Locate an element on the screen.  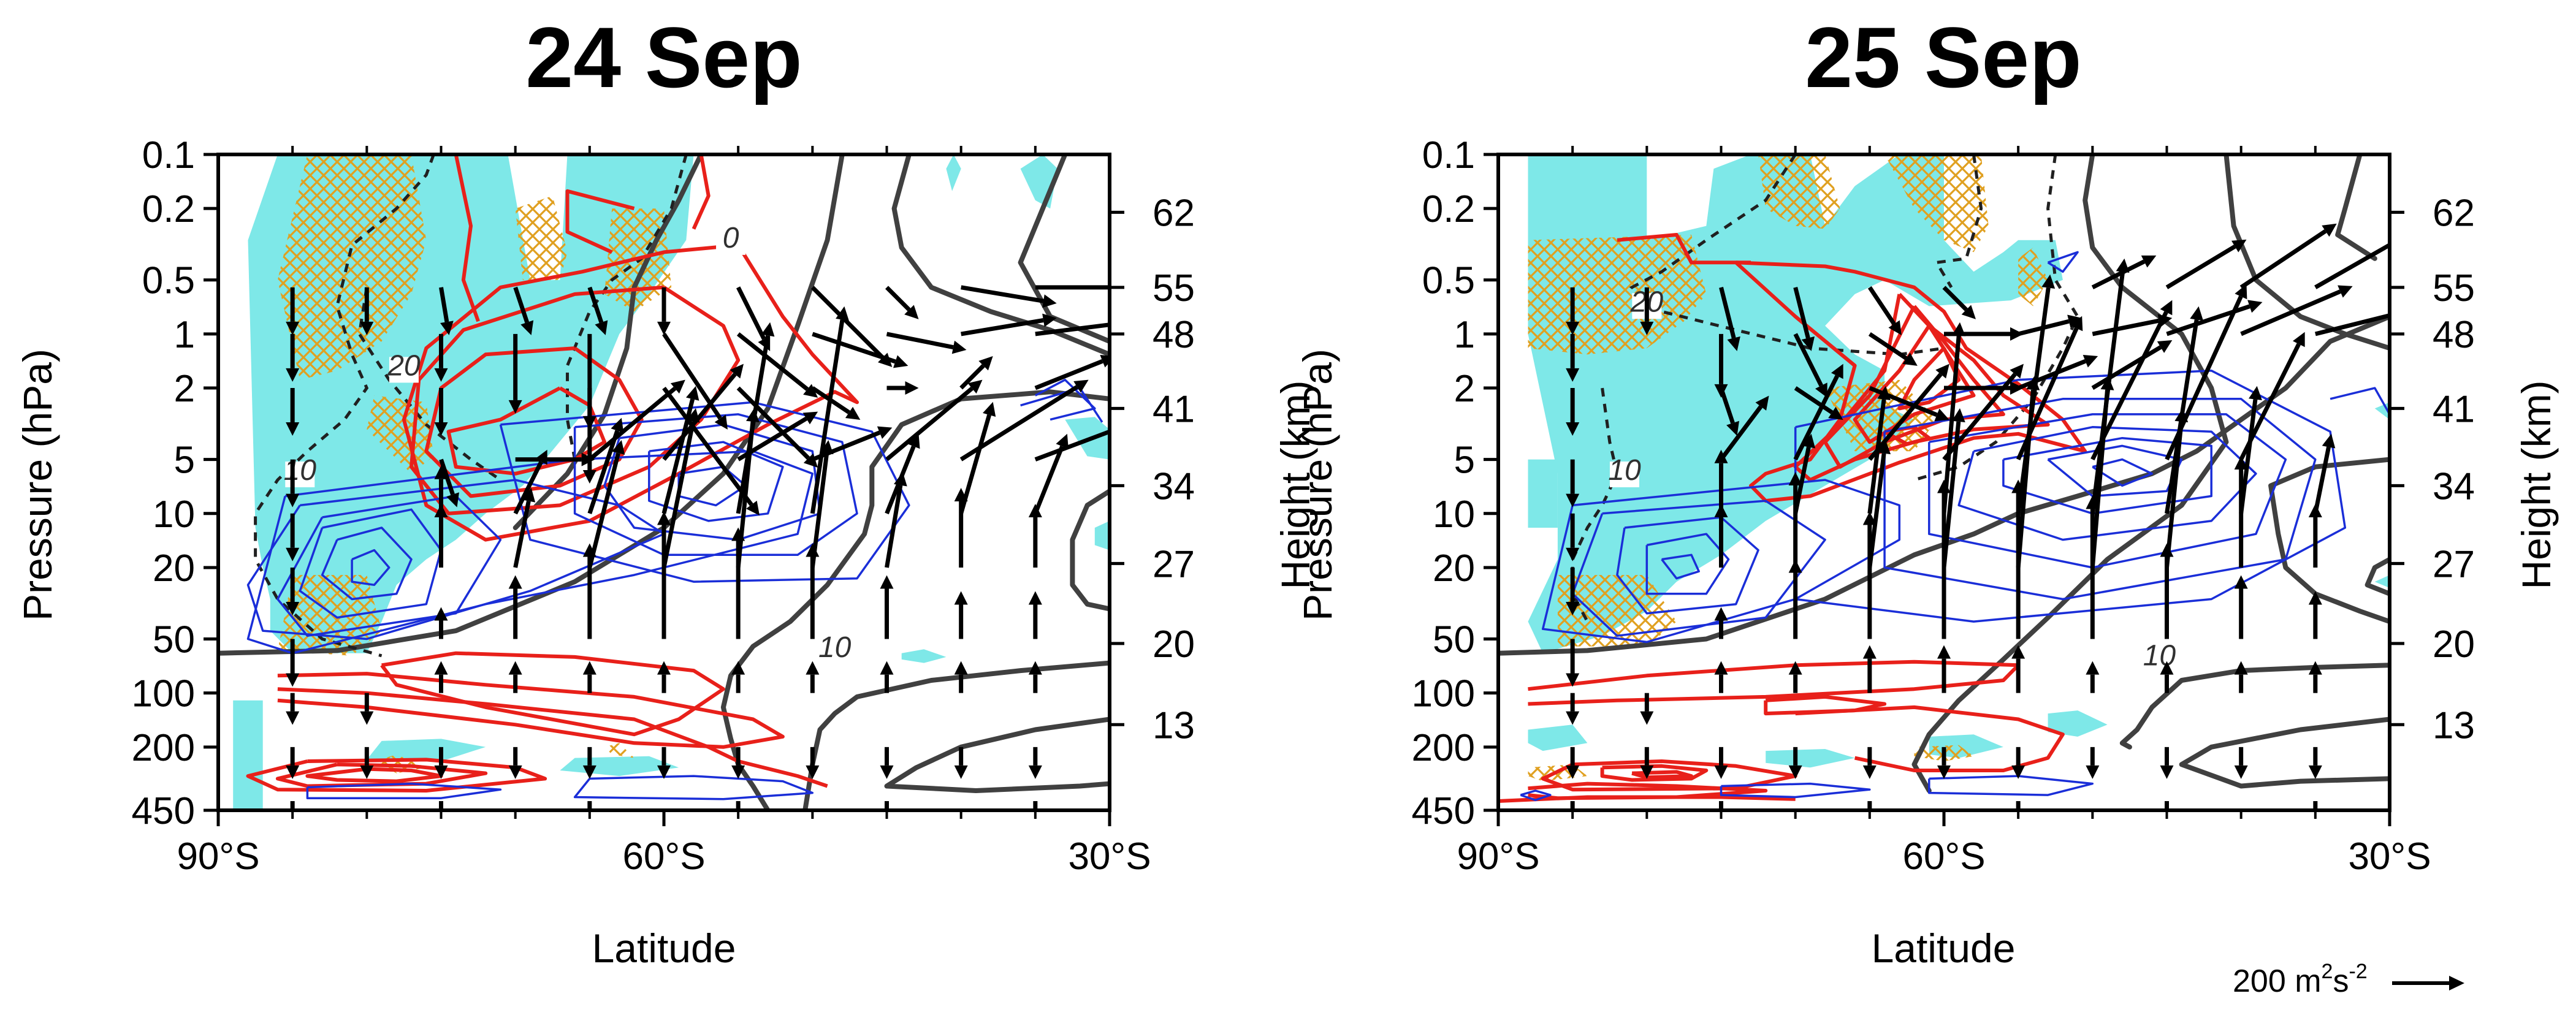
reference-vector-legend: 200 m2s-2 is located at coordinates (2348, 979).